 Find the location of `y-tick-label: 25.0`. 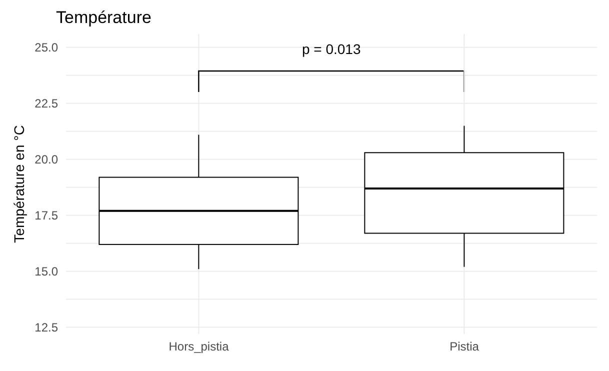

y-tick-label: 25.0 is located at coordinates (46, 47).